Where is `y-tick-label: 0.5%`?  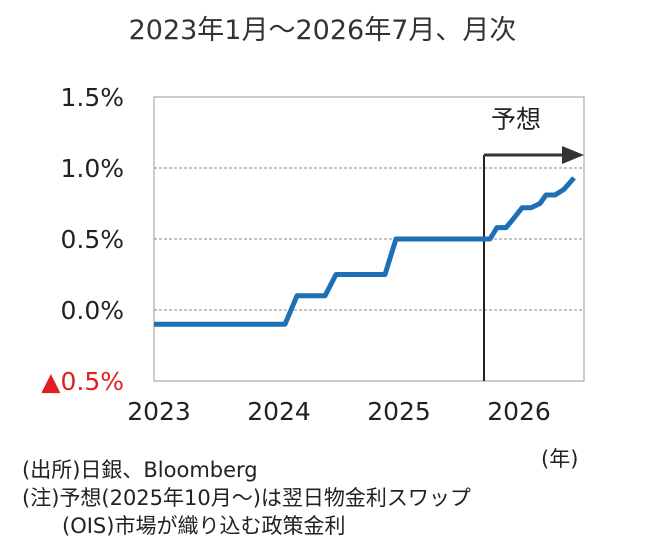
y-tick-label: 0.5% is located at coordinates (92, 239).